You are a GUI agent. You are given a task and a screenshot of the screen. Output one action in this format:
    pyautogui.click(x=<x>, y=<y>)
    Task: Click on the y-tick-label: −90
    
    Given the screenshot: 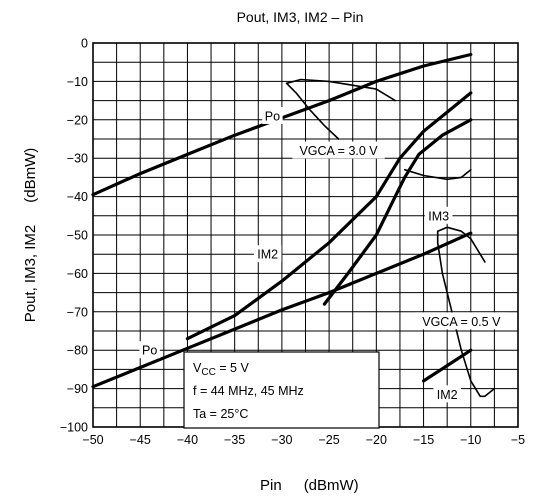 What is the action you would take?
    pyautogui.click(x=77, y=389)
    